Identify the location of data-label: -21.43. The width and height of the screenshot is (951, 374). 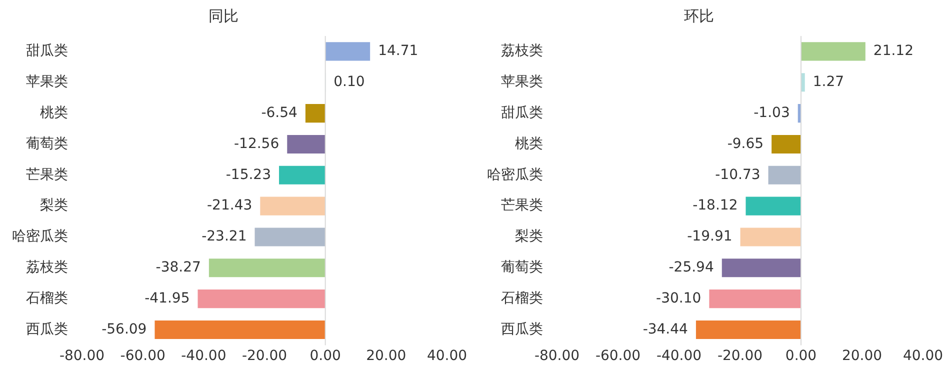
(229, 206).